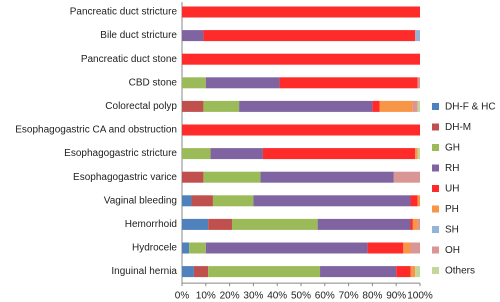 The height and width of the screenshot is (302, 500). Describe the element at coordinates (372, 296) in the screenshot. I see `x-tick-label: 80%` at that location.